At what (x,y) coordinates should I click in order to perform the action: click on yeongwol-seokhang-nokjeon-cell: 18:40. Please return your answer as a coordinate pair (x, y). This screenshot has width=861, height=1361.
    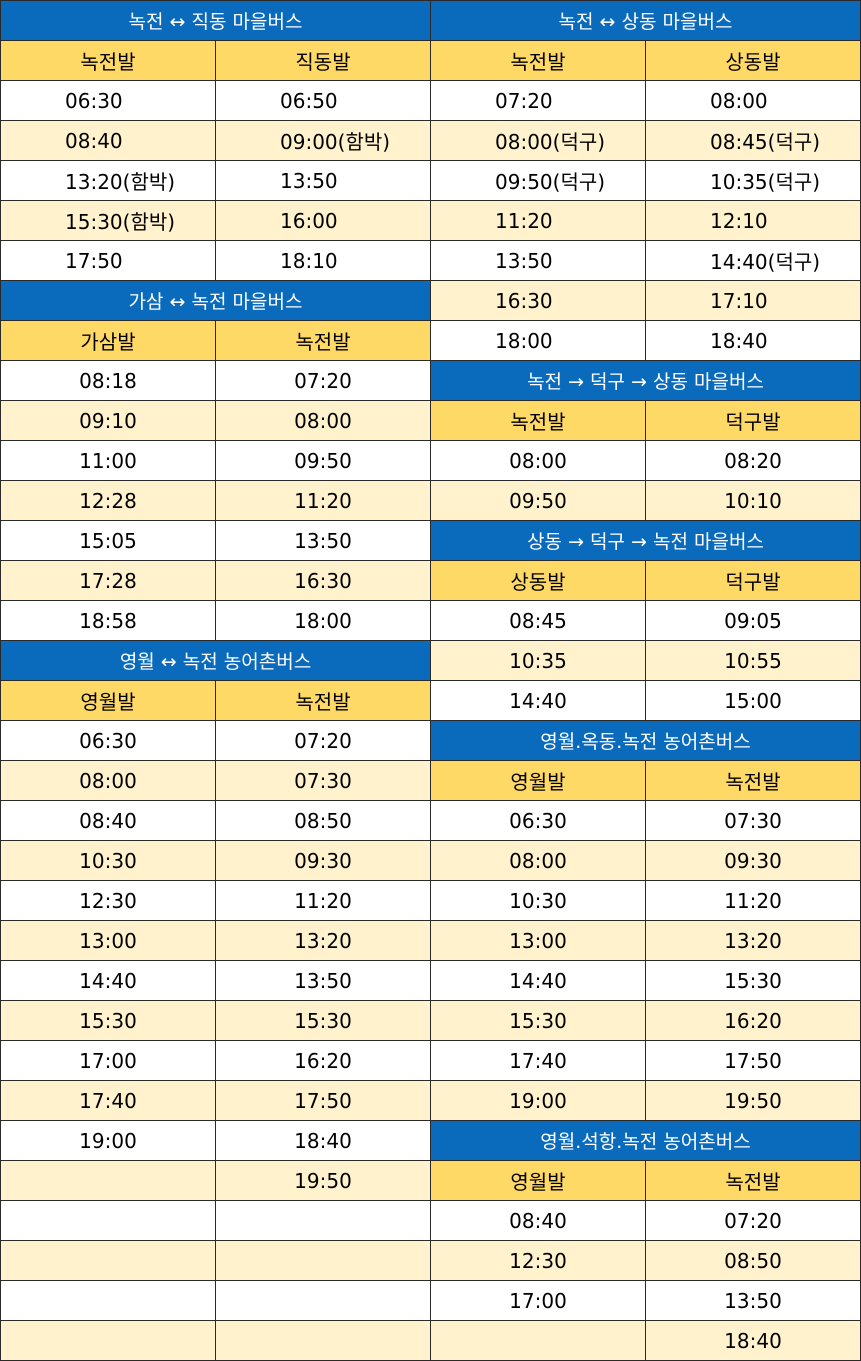
    Looking at the image, I should click on (753, 1341).